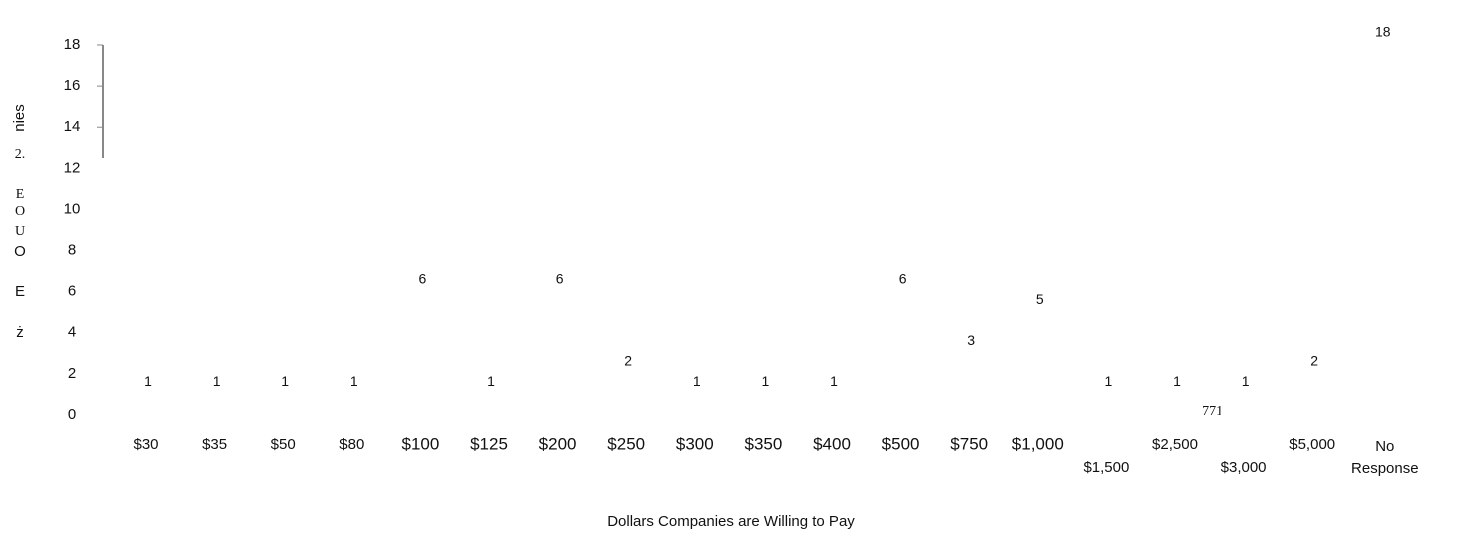 This screenshot has width=1462, height=539. Describe the element at coordinates (1106, 467) in the screenshot. I see `x-tick-label: $1,500` at that location.